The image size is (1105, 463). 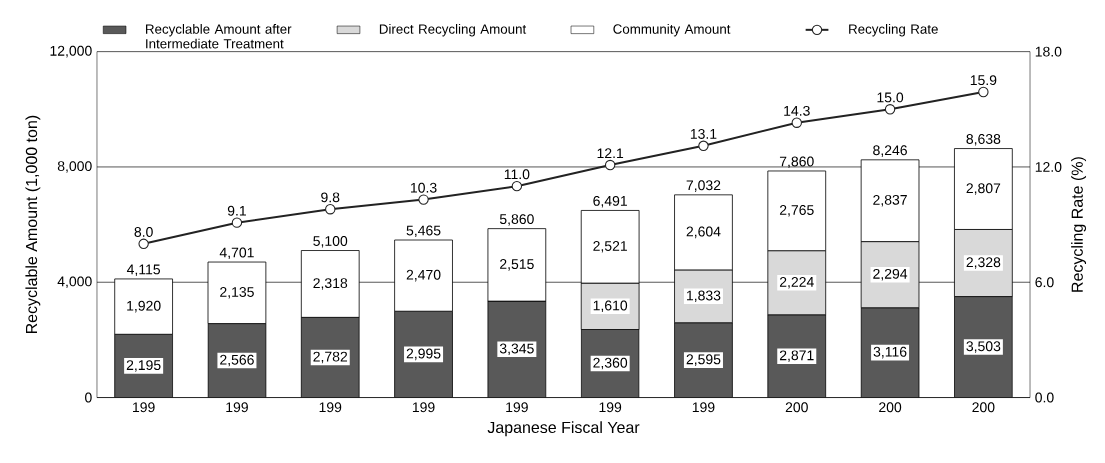 I want to click on y-tick-label: 4,000, so click(x=74, y=282).